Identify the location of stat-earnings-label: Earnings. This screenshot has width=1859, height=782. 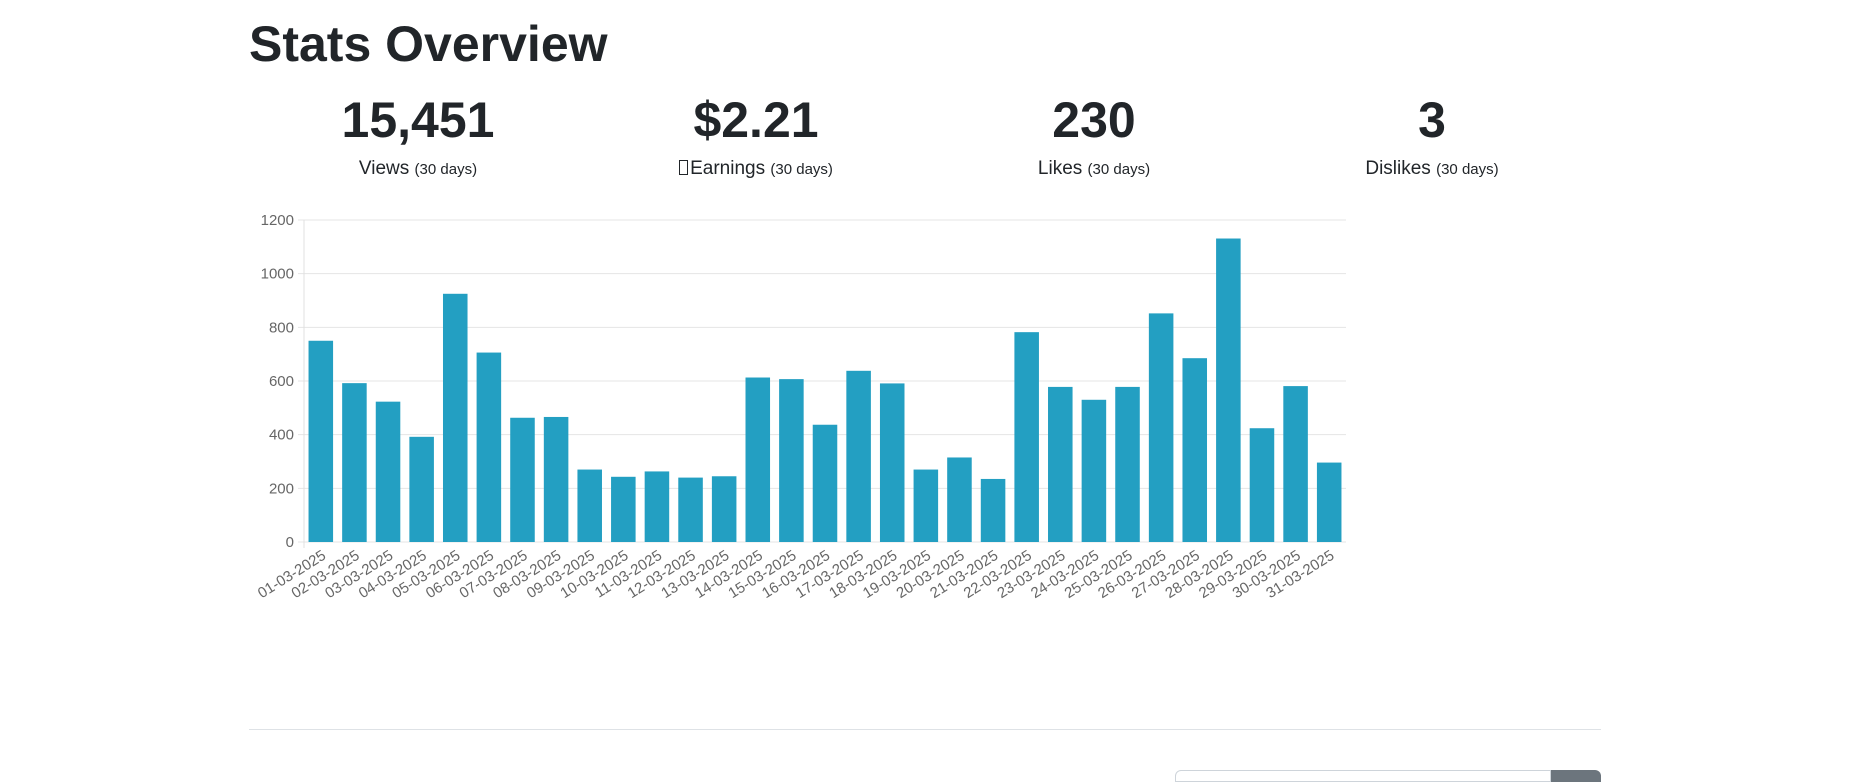
(728, 168).